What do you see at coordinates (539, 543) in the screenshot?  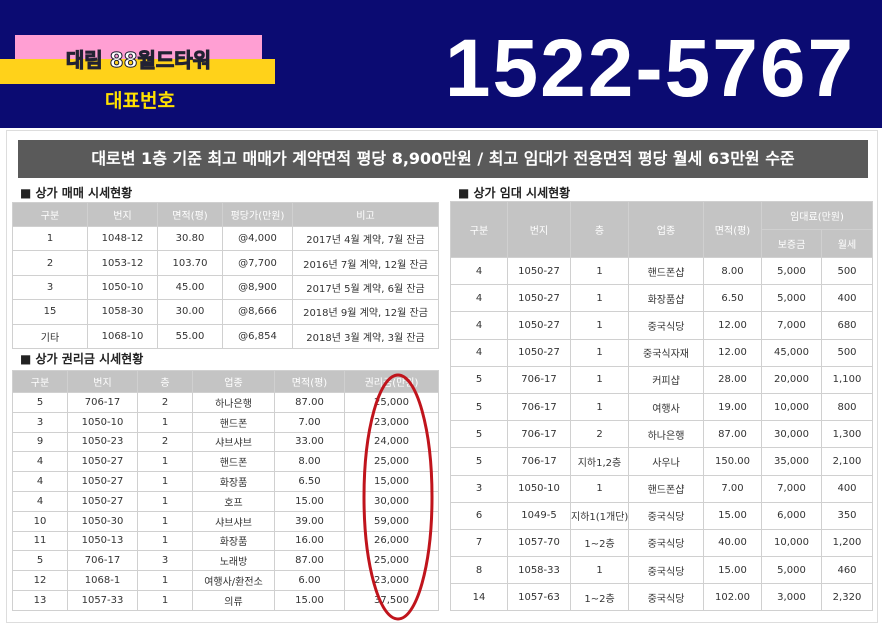 I see `table-cell: 1057-70` at bounding box center [539, 543].